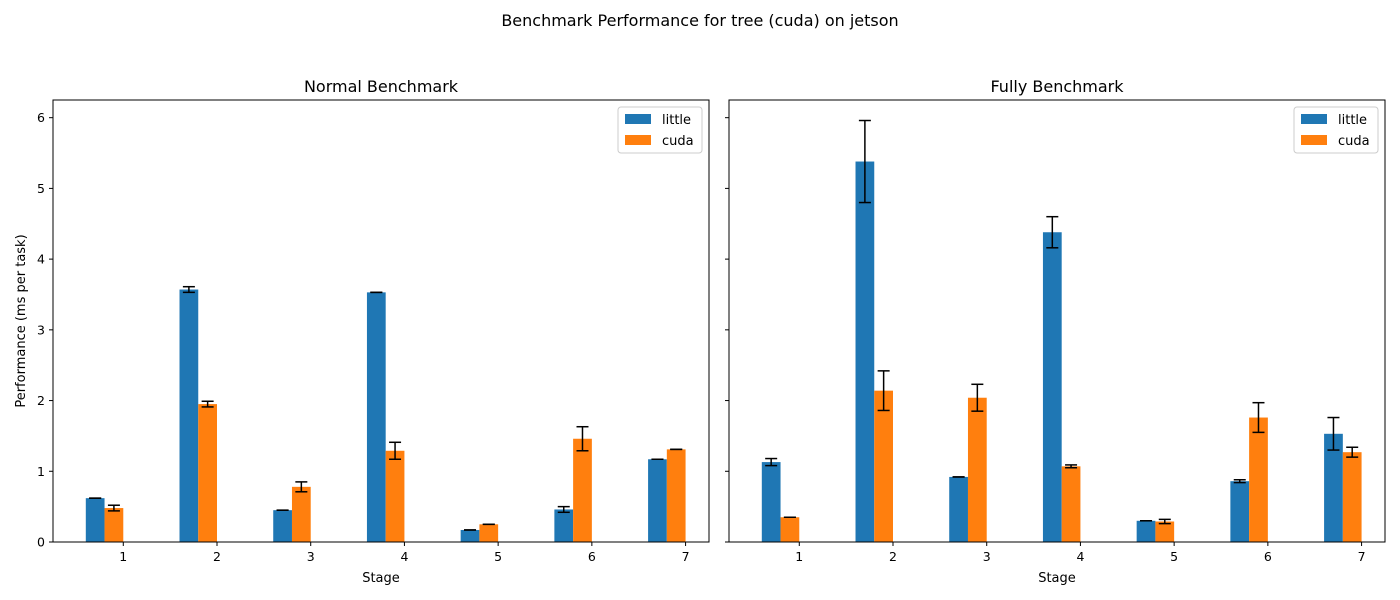 This screenshot has width=1400, height=600. I want to click on y-axis-label: Performance (ms per task), so click(21, 320).